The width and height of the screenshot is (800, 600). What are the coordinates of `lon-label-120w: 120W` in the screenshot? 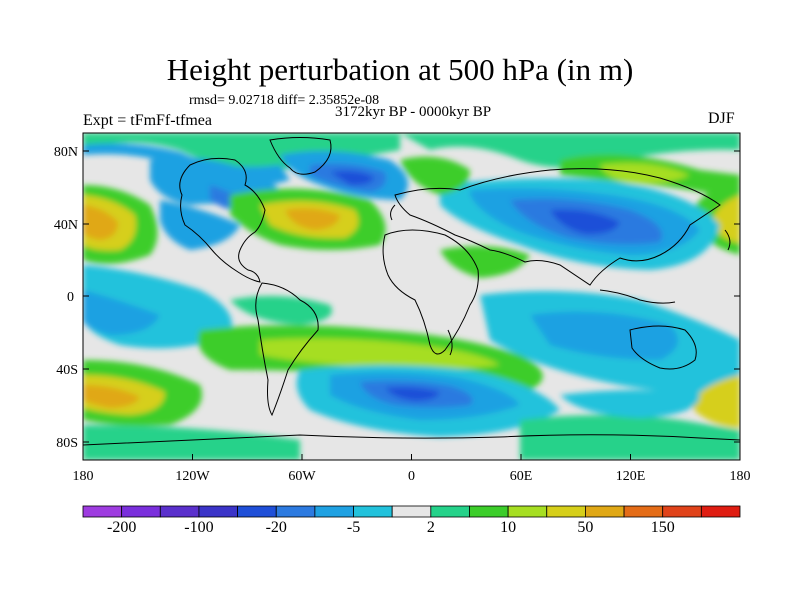 It's located at (192, 476).